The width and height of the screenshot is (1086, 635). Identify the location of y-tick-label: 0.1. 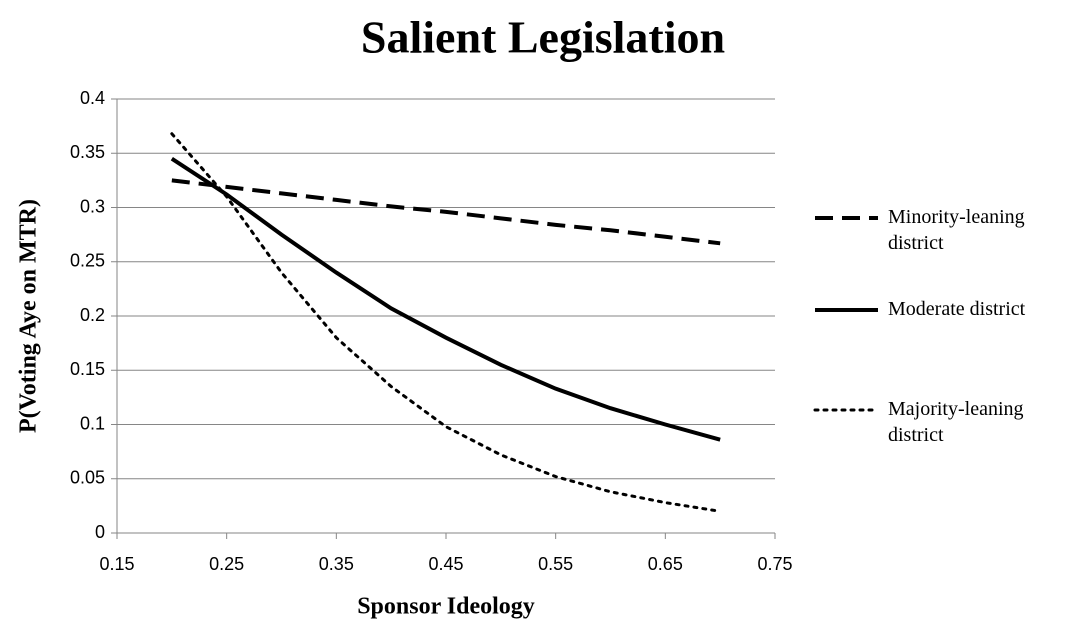
(92, 423).